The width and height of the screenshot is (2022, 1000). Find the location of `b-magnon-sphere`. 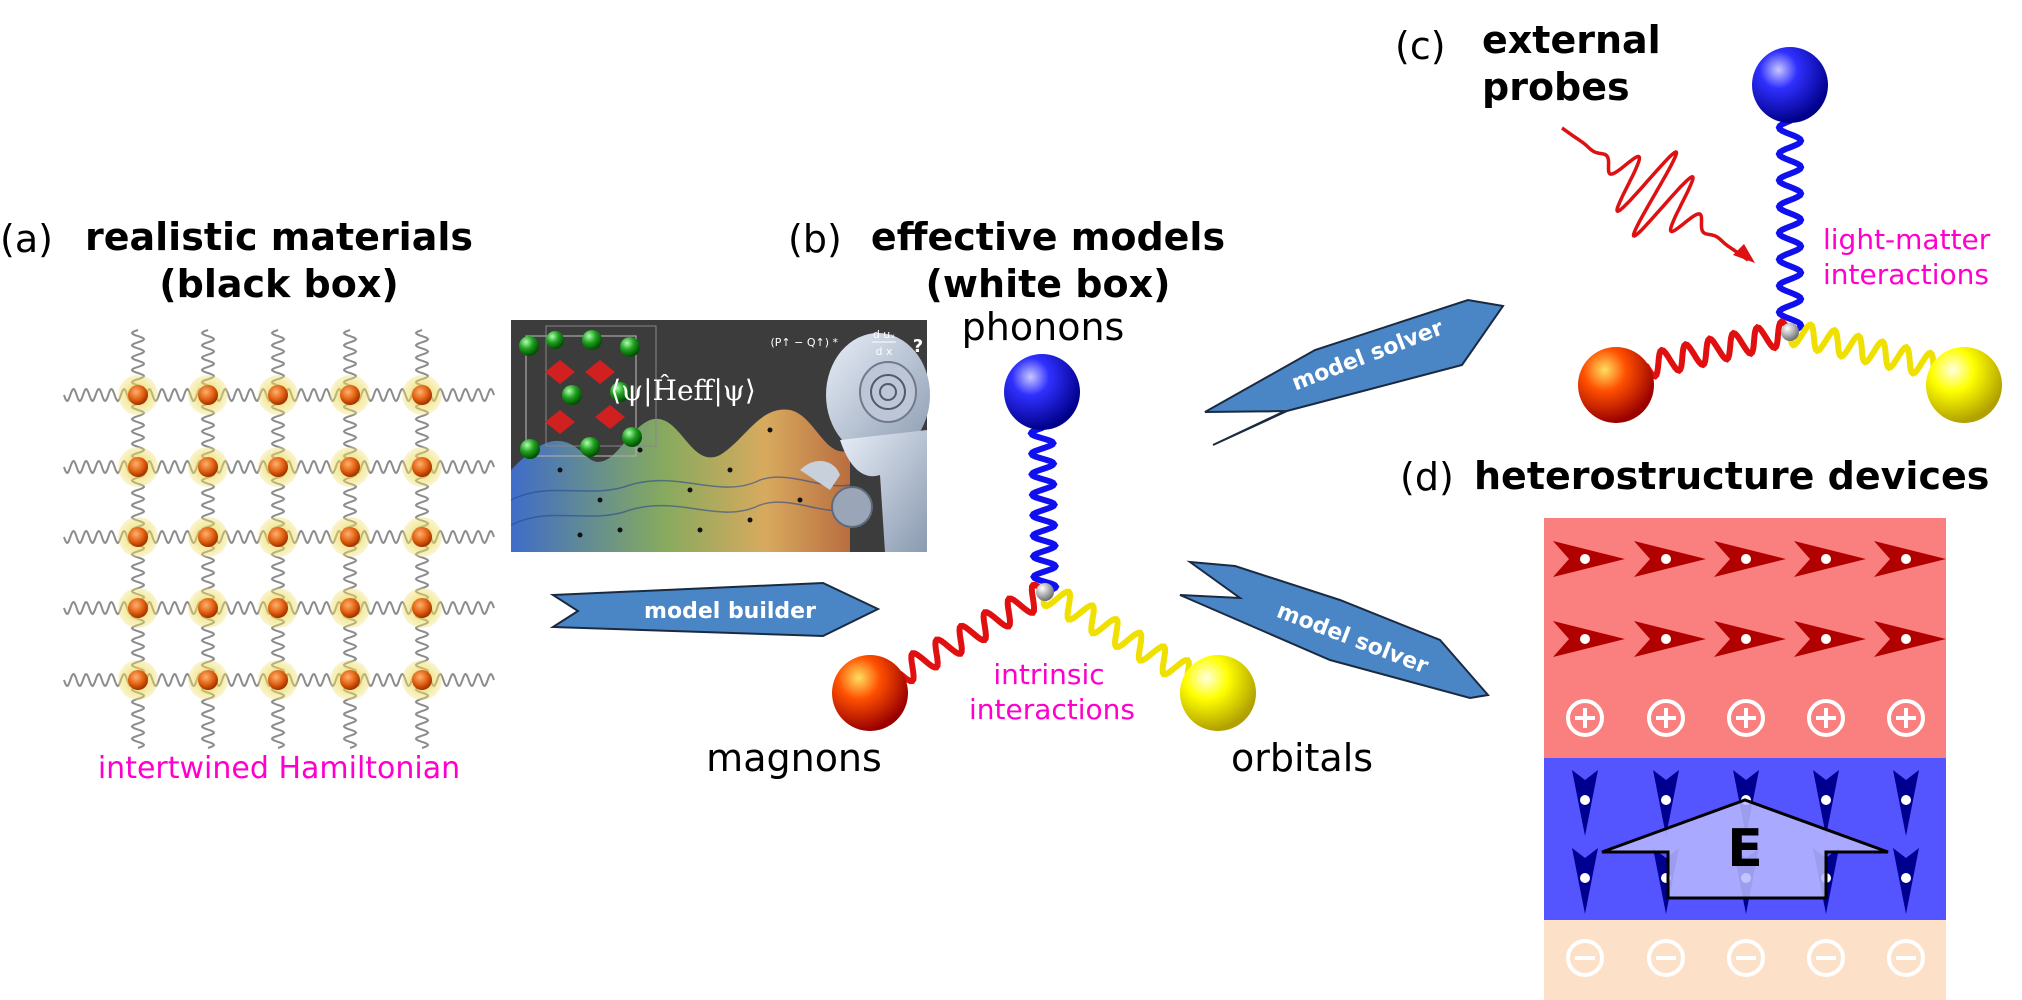

b-magnon-sphere is located at coordinates (870, 693).